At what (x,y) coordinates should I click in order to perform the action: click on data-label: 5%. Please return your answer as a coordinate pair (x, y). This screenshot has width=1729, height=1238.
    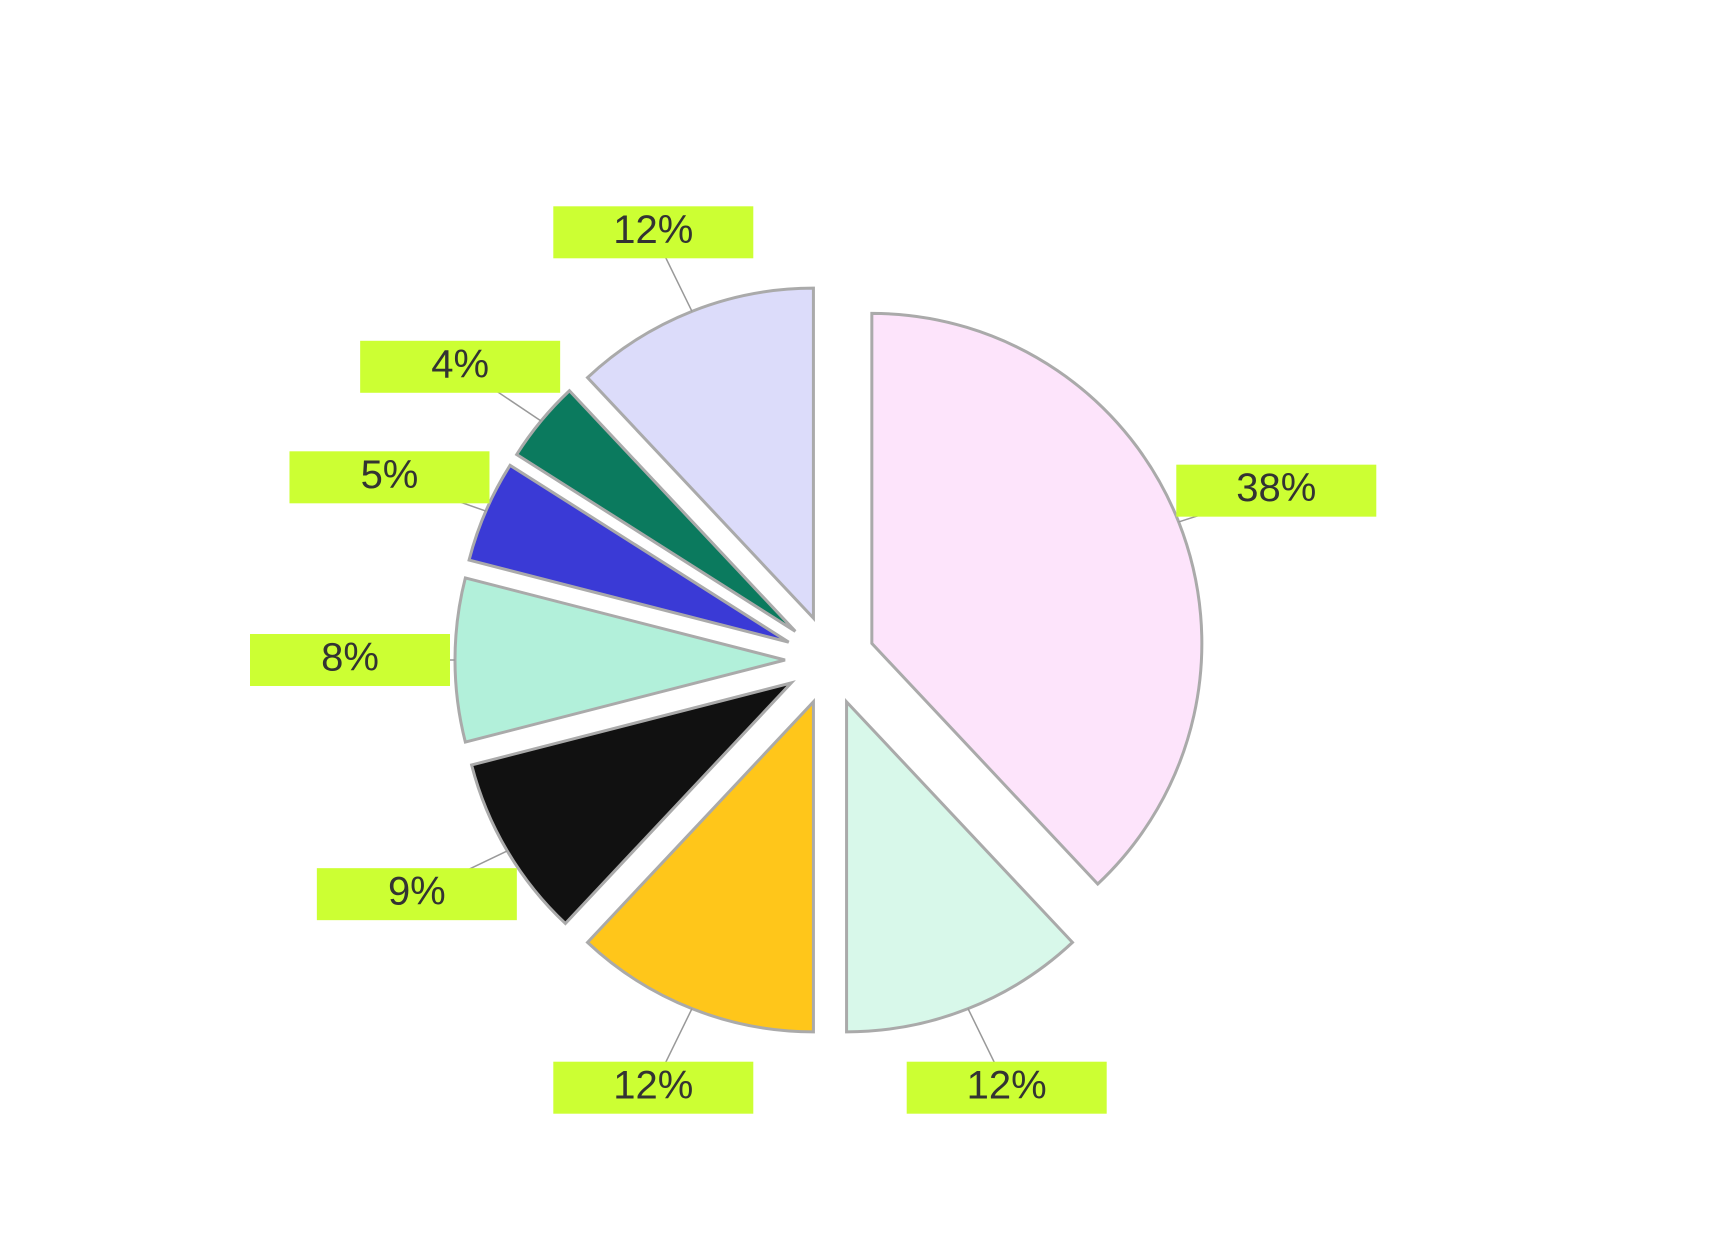
    Looking at the image, I should click on (390, 475).